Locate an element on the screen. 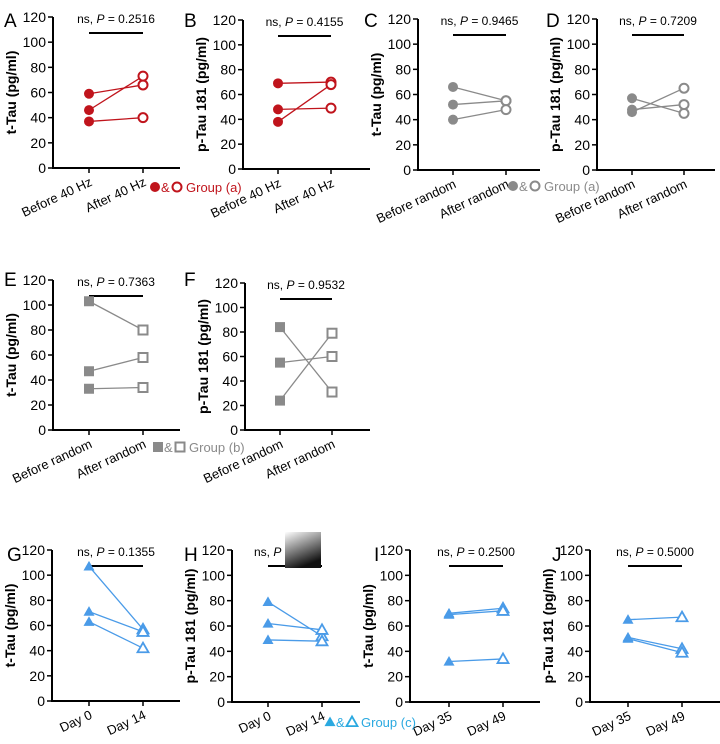 Image resolution: width=720 pixels, height=744 pixels. stat-annotation: ns, P = 0.7209 is located at coordinates (658, 21).